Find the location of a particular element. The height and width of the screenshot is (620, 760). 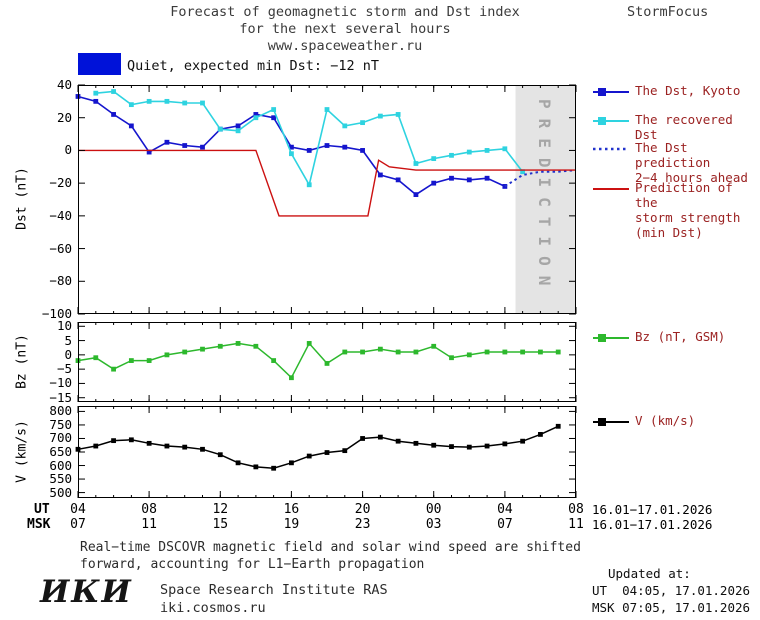

storm-prediction-marker-icon is located at coordinates (611, 189).